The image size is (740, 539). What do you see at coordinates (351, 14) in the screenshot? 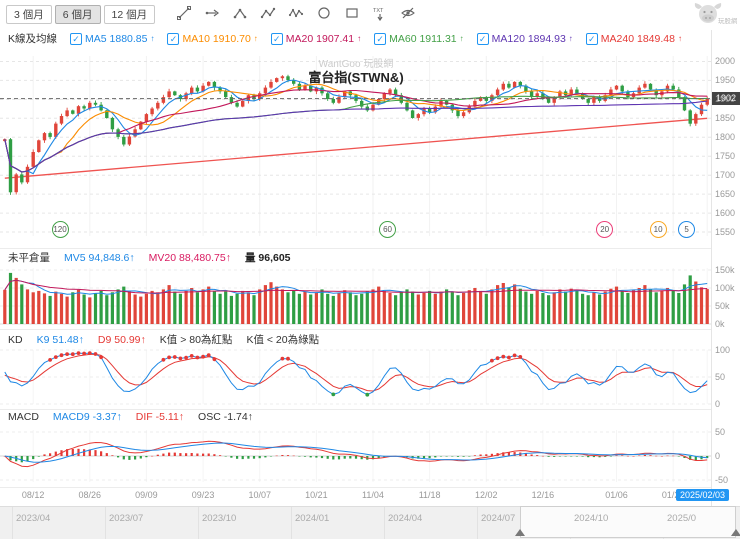
I see `rectangle-tool-button` at bounding box center [351, 14].